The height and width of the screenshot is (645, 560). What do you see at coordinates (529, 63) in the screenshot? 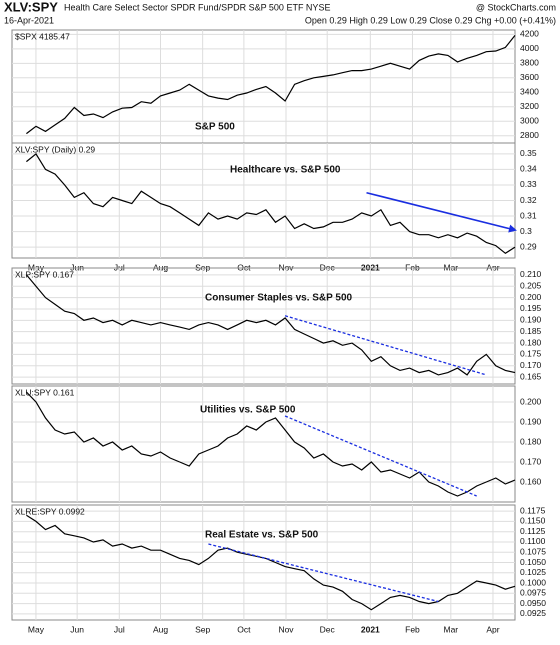
I see `y-tick-label: 3800` at bounding box center [529, 63].